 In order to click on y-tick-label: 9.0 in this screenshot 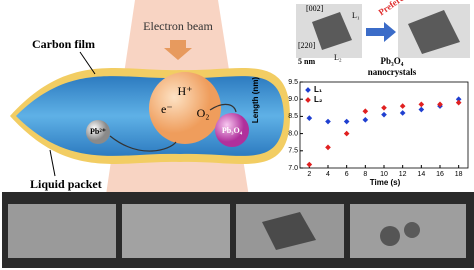, I will do `click(293, 99)`.